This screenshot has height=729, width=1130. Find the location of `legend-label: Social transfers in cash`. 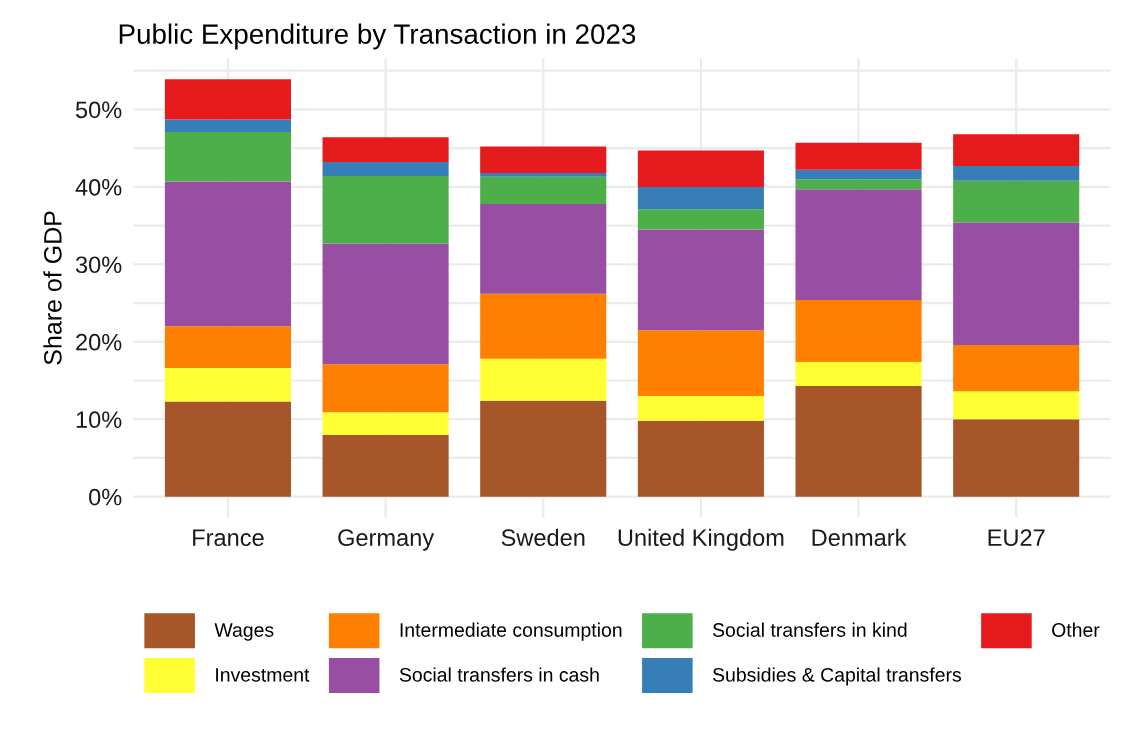

legend-label: Social transfers in cash is located at coordinates (499, 674).